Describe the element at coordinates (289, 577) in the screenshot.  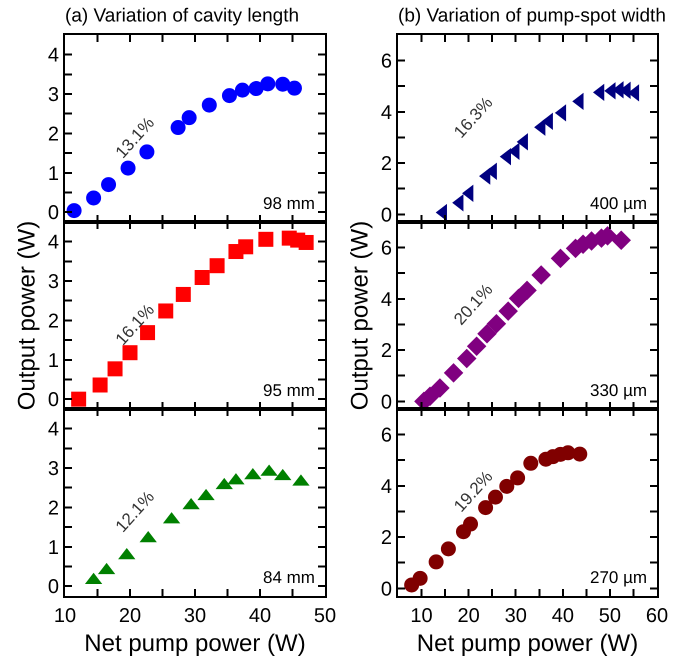
I see `annotation: 84 mm` at that location.